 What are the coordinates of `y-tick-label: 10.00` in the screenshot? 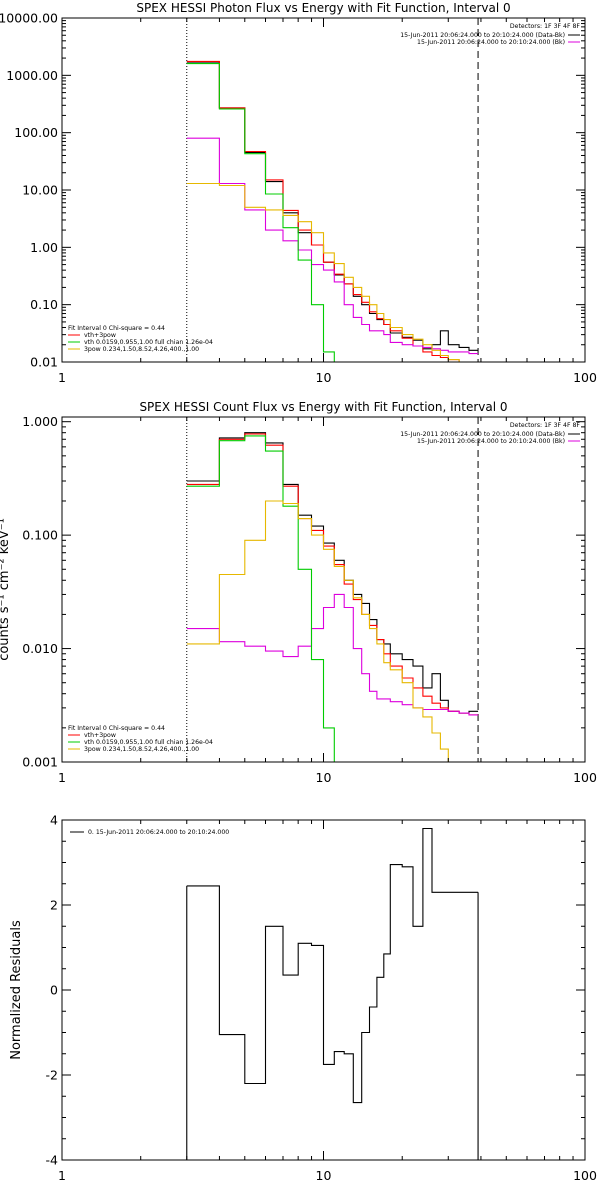 It's located at (40, 190).